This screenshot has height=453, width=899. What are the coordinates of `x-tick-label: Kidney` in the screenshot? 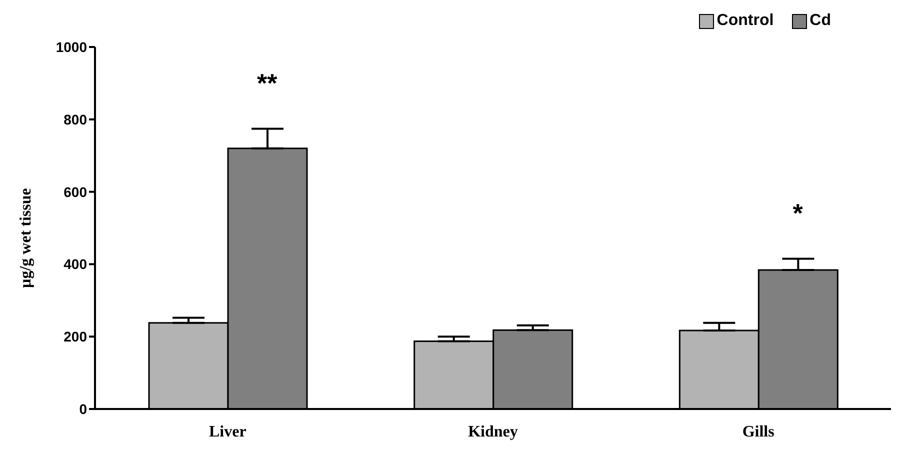 It's located at (493, 431).